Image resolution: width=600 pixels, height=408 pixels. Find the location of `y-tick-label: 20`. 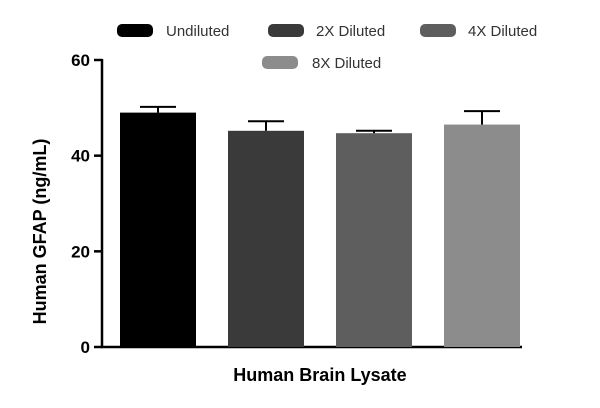

y-tick-label: 20 is located at coordinates (80, 251).